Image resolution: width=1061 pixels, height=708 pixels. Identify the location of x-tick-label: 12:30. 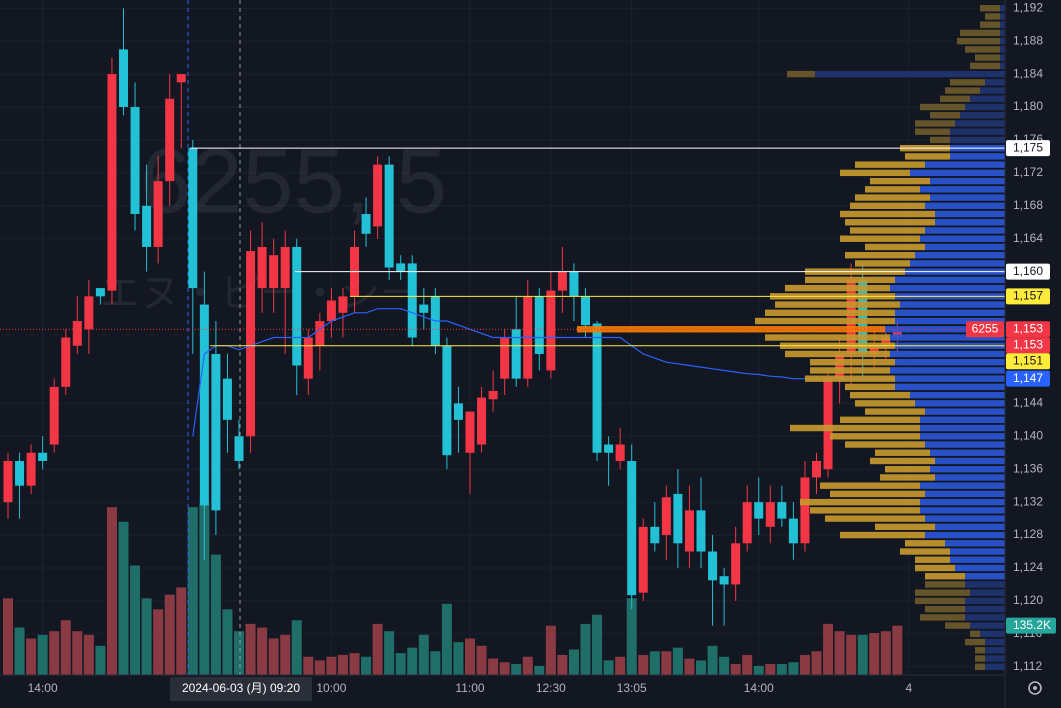
(551, 688).